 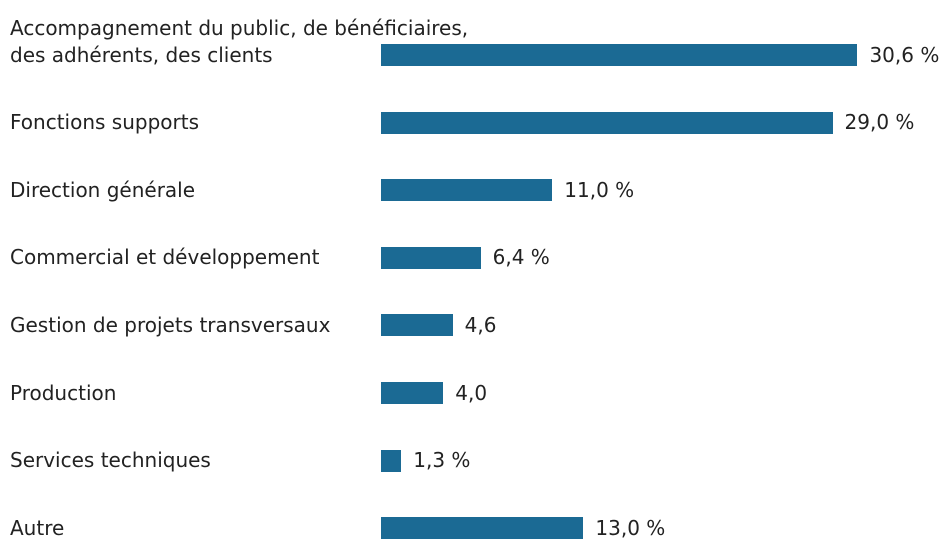 I want to click on value-label: 13,0 %, so click(x=630, y=527).